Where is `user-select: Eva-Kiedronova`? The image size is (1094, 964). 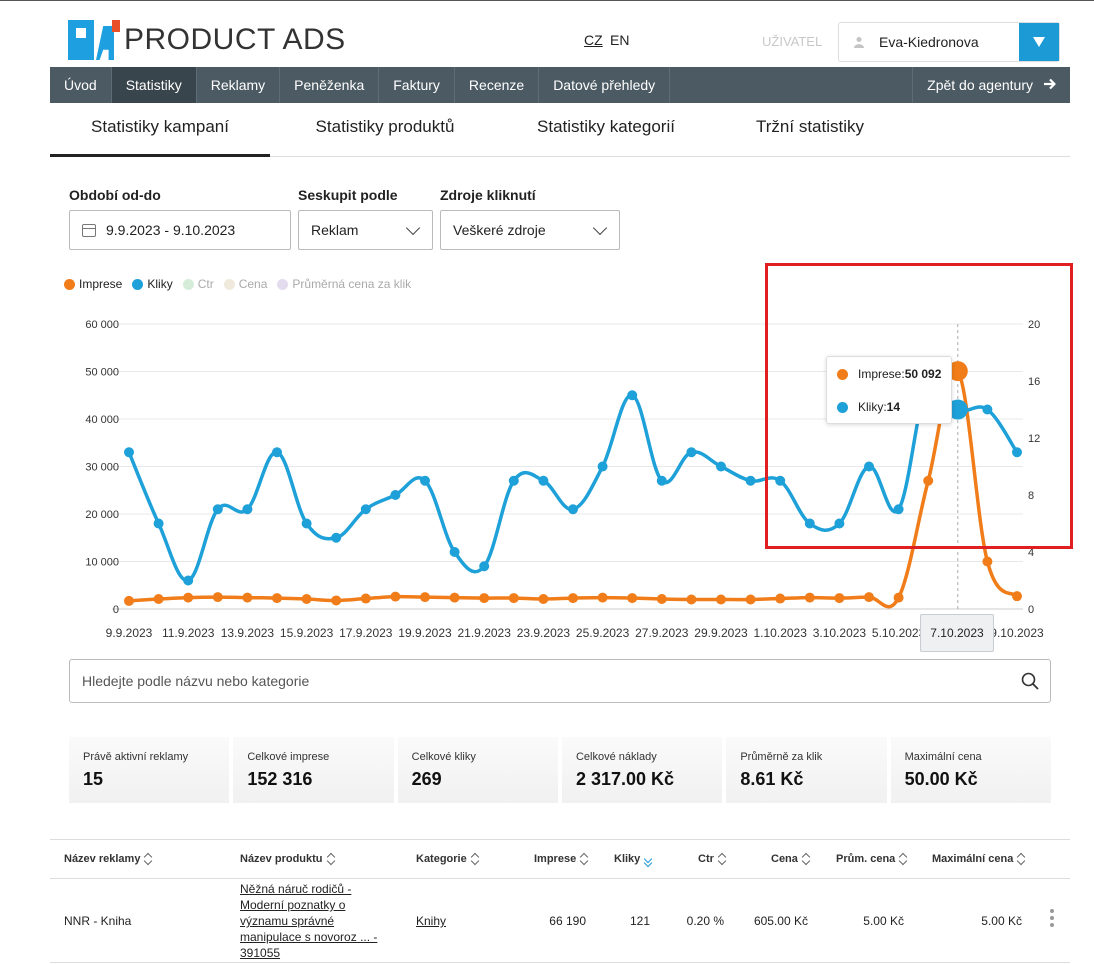 user-select: Eva-Kiedronova is located at coordinates (949, 42).